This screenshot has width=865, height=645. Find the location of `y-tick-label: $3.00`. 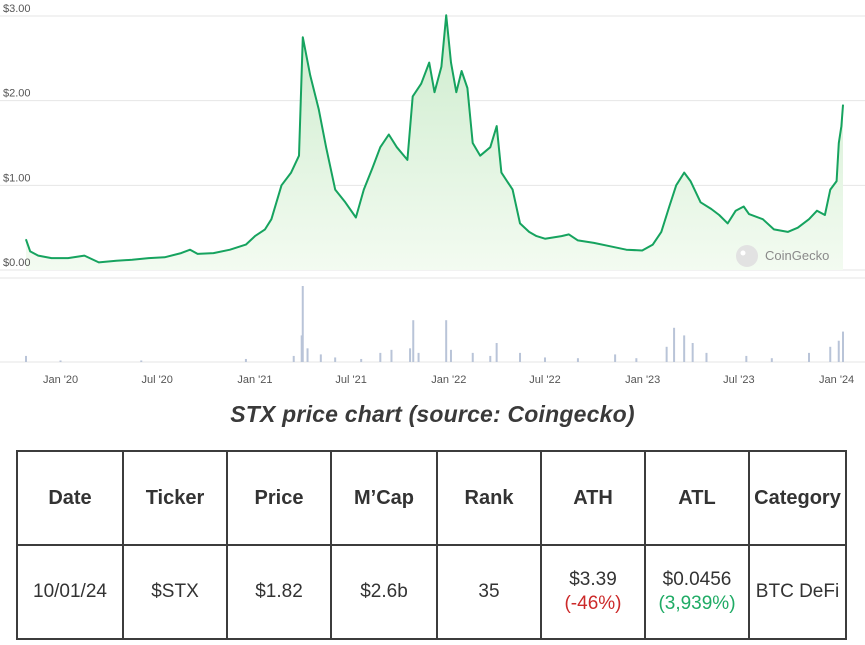

y-tick-label: $3.00 is located at coordinates (17, 9).